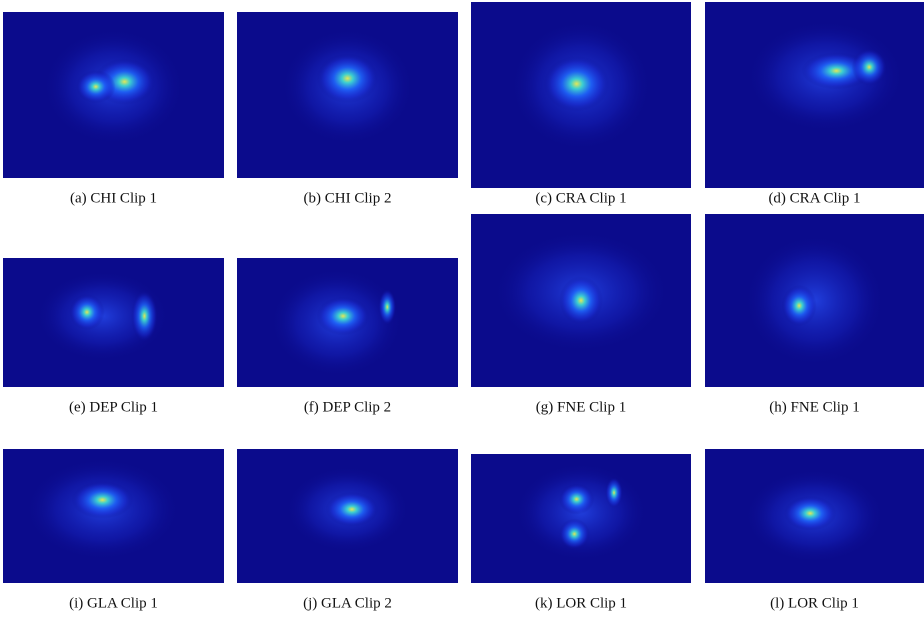  What do you see at coordinates (347, 109) in the screenshot?
I see `subfigure: (b) CHI Clip 2` at bounding box center [347, 109].